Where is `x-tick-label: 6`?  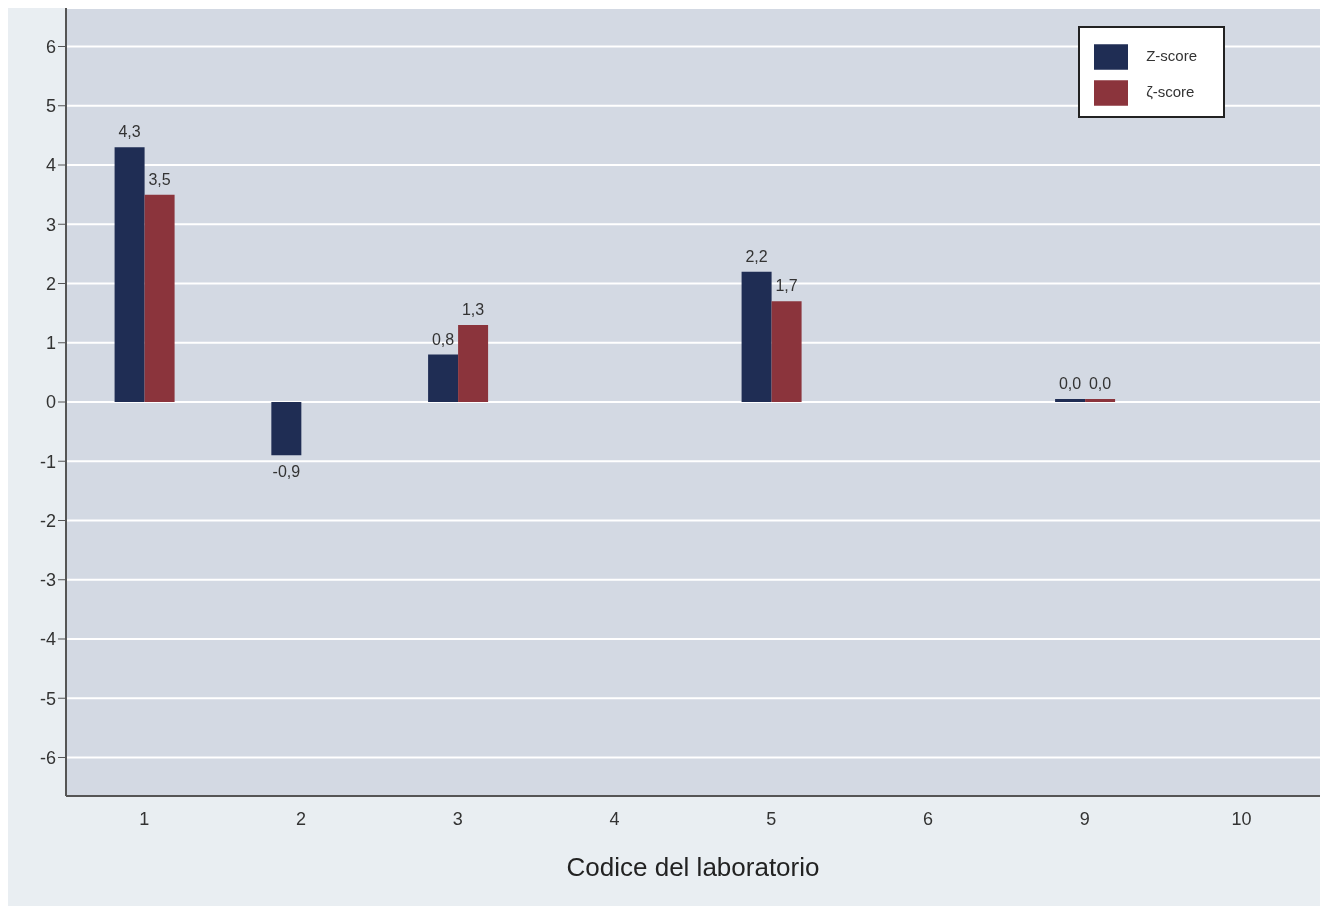 x-tick-label: 6 is located at coordinates (928, 818).